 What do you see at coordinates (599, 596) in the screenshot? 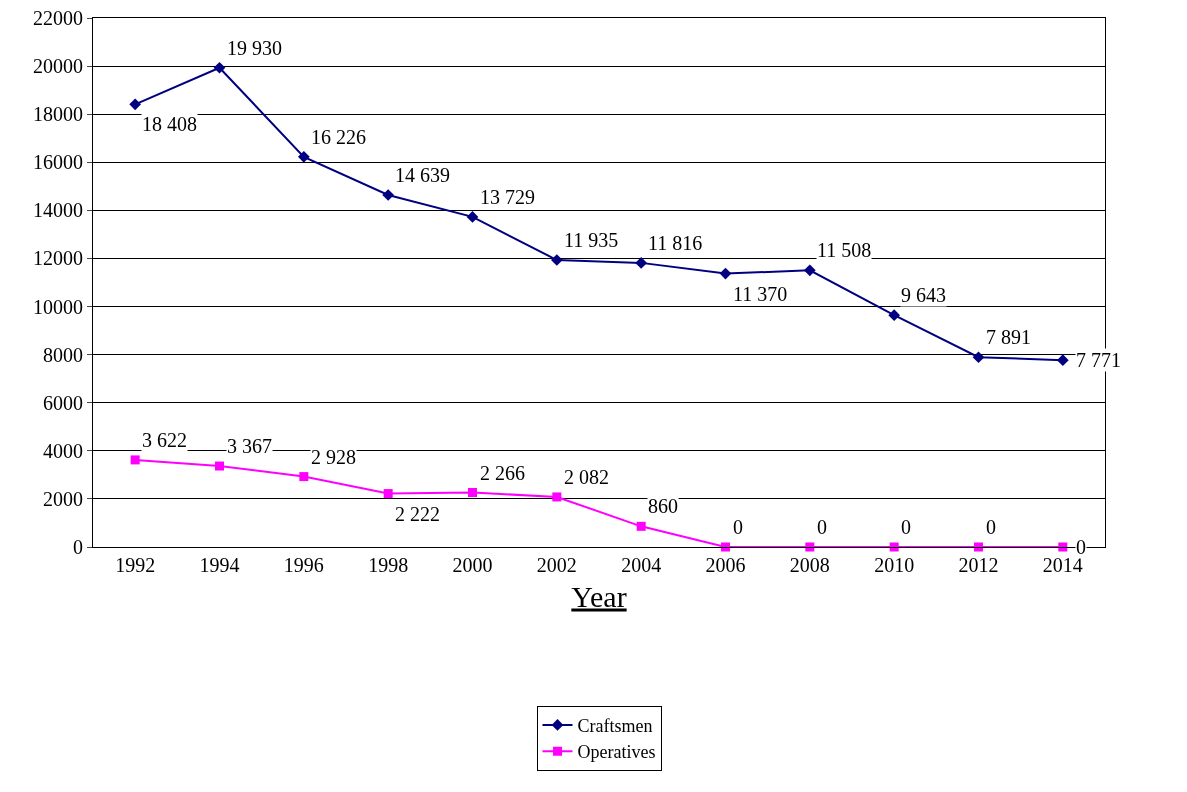
I see `x-axis-title: Year` at bounding box center [599, 596].